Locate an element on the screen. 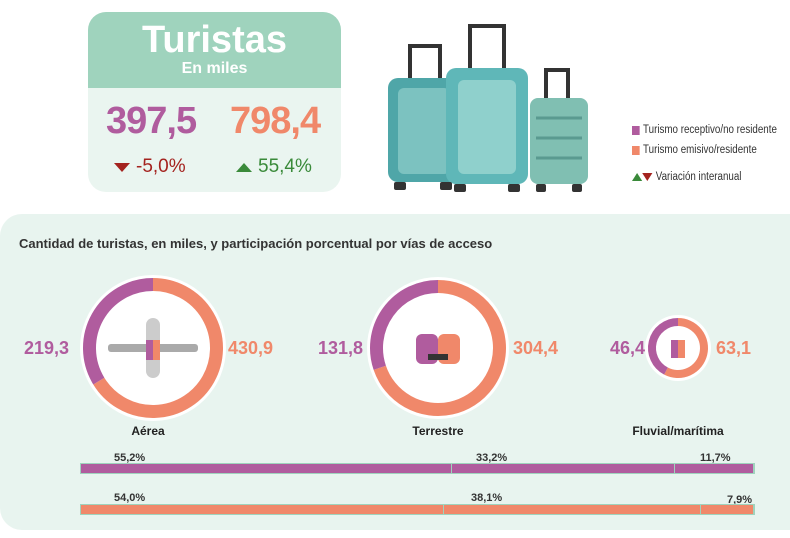  legend-receptivo-label: Turismo receptivo/no residente is located at coordinates (710, 130).